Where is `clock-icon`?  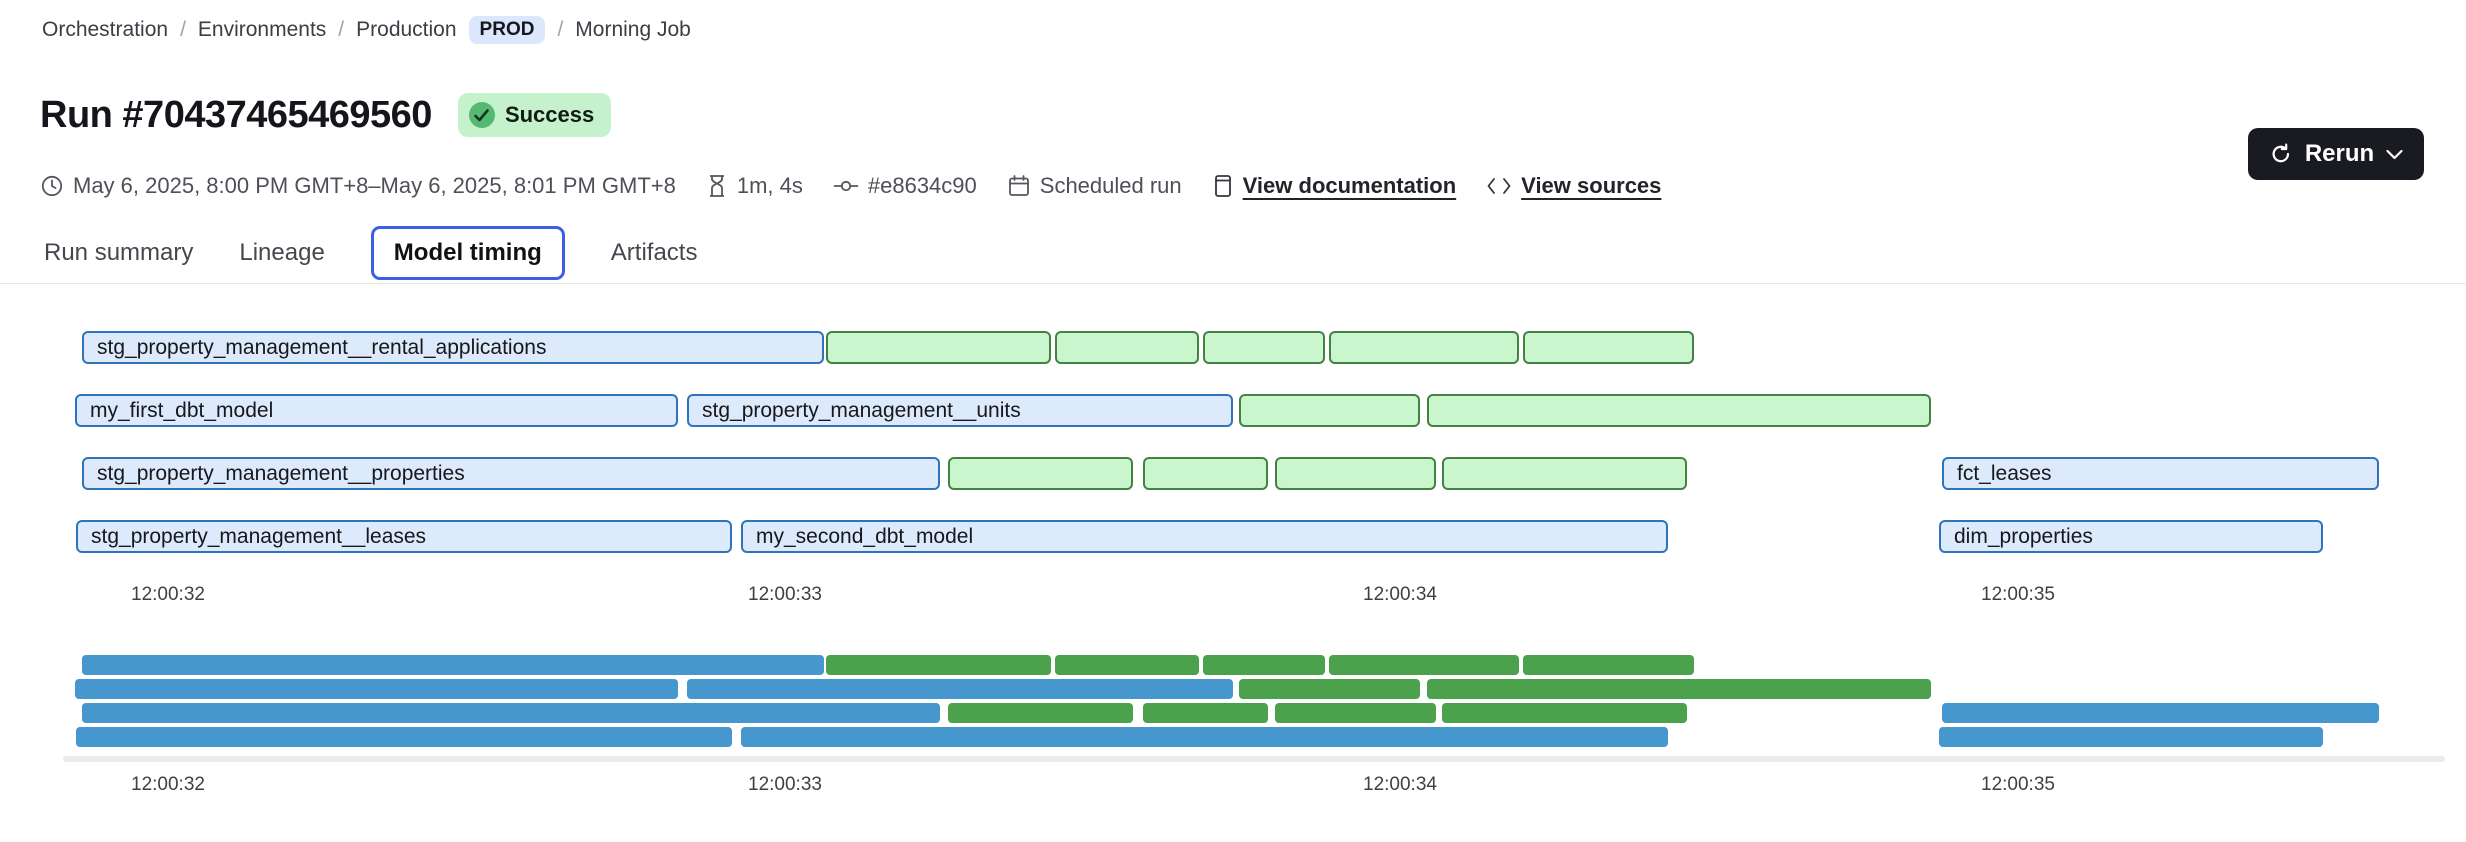 clock-icon is located at coordinates (52, 186).